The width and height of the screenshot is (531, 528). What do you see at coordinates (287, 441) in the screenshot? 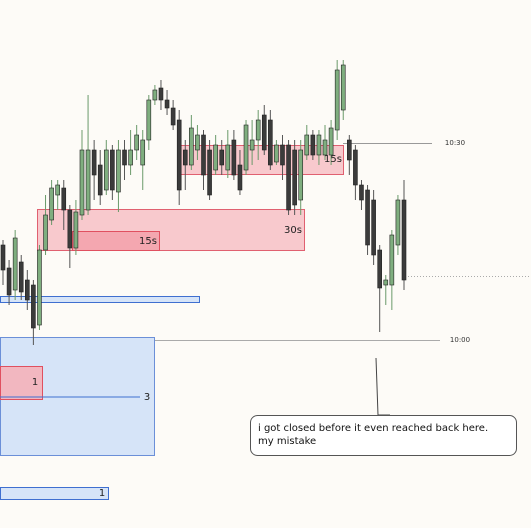
I see `callout-text: my mistake` at bounding box center [287, 441].